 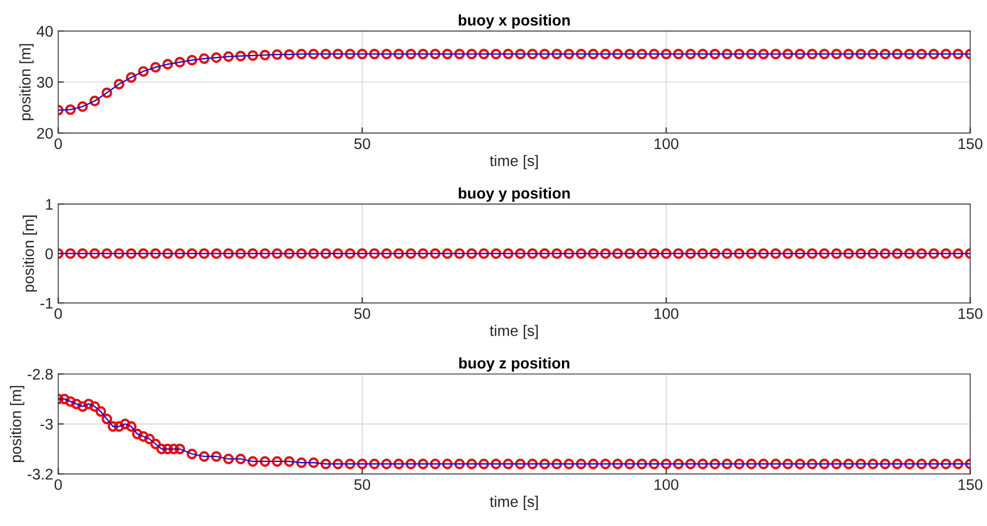 What do you see at coordinates (46, 303) in the screenshot?
I see `y-tick-label: -1` at bounding box center [46, 303].